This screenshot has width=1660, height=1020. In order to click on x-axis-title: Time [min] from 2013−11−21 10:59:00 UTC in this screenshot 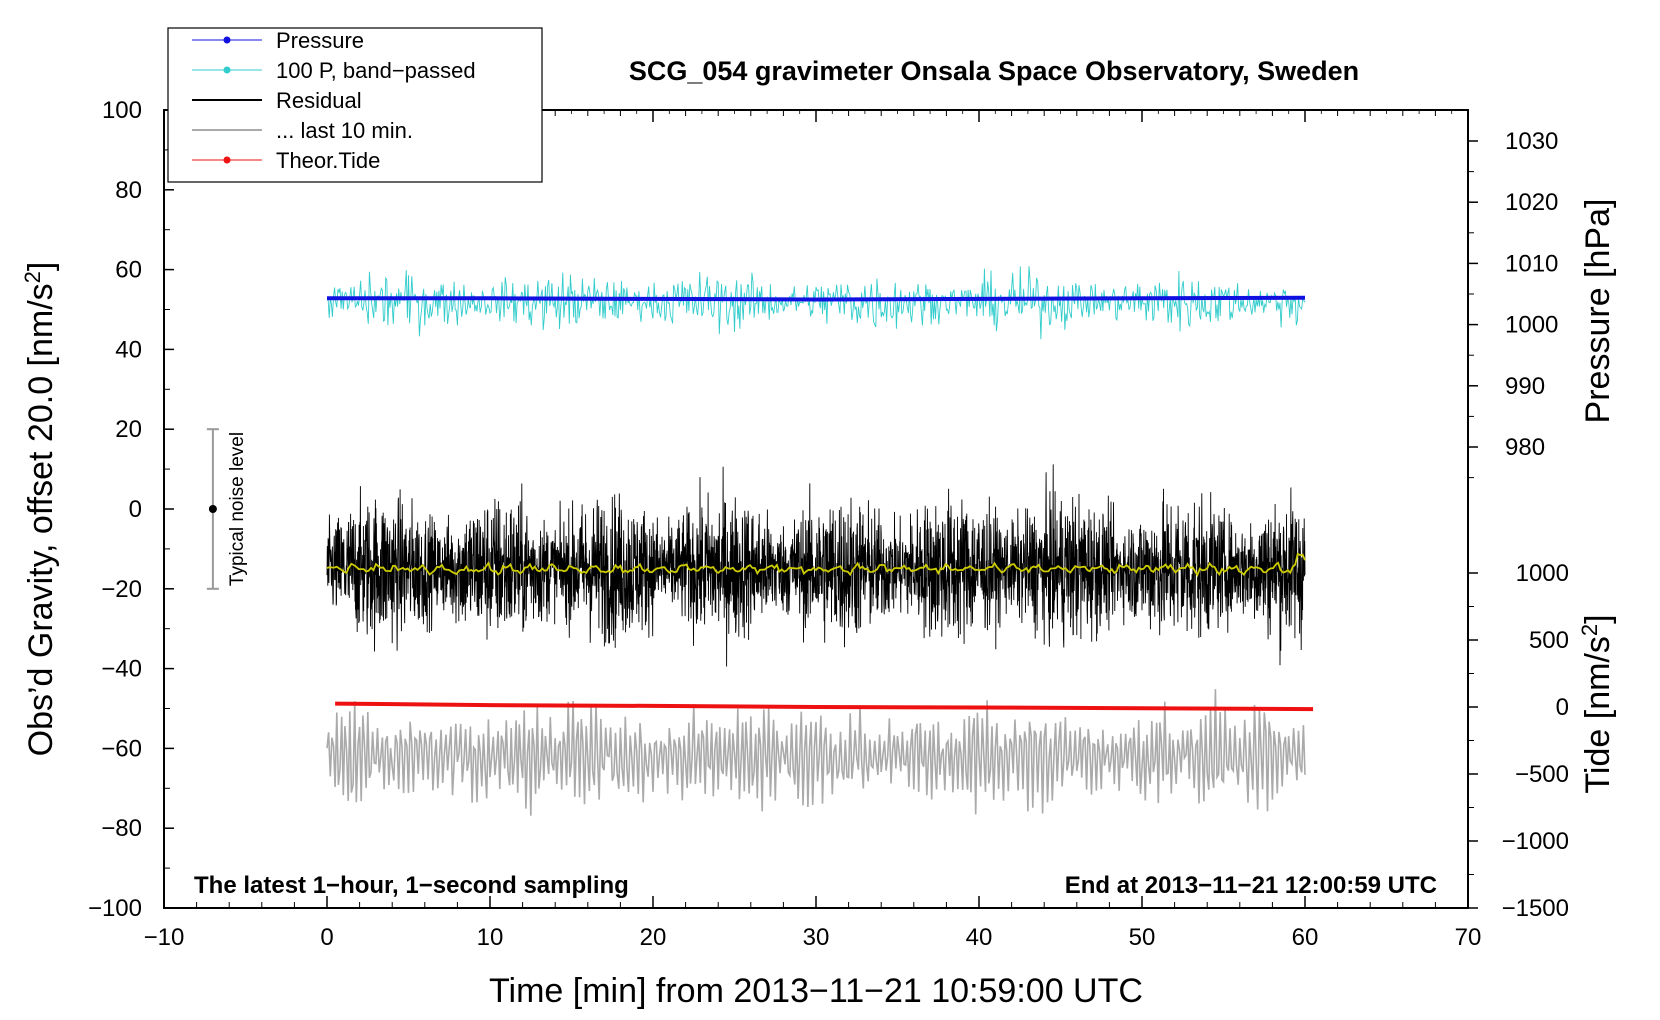, I will do `click(816, 991)`.